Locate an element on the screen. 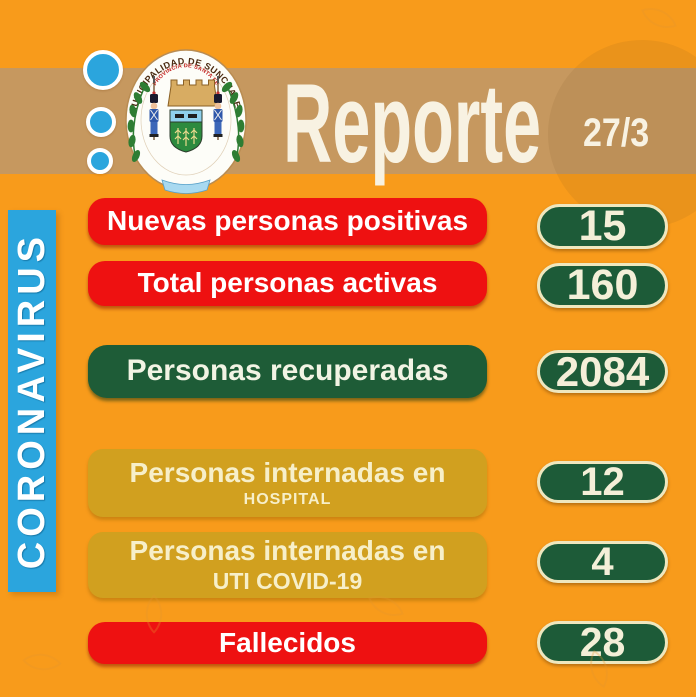 The height and width of the screenshot is (697, 696). stat-label-text: Total personas activas is located at coordinates (287, 283).